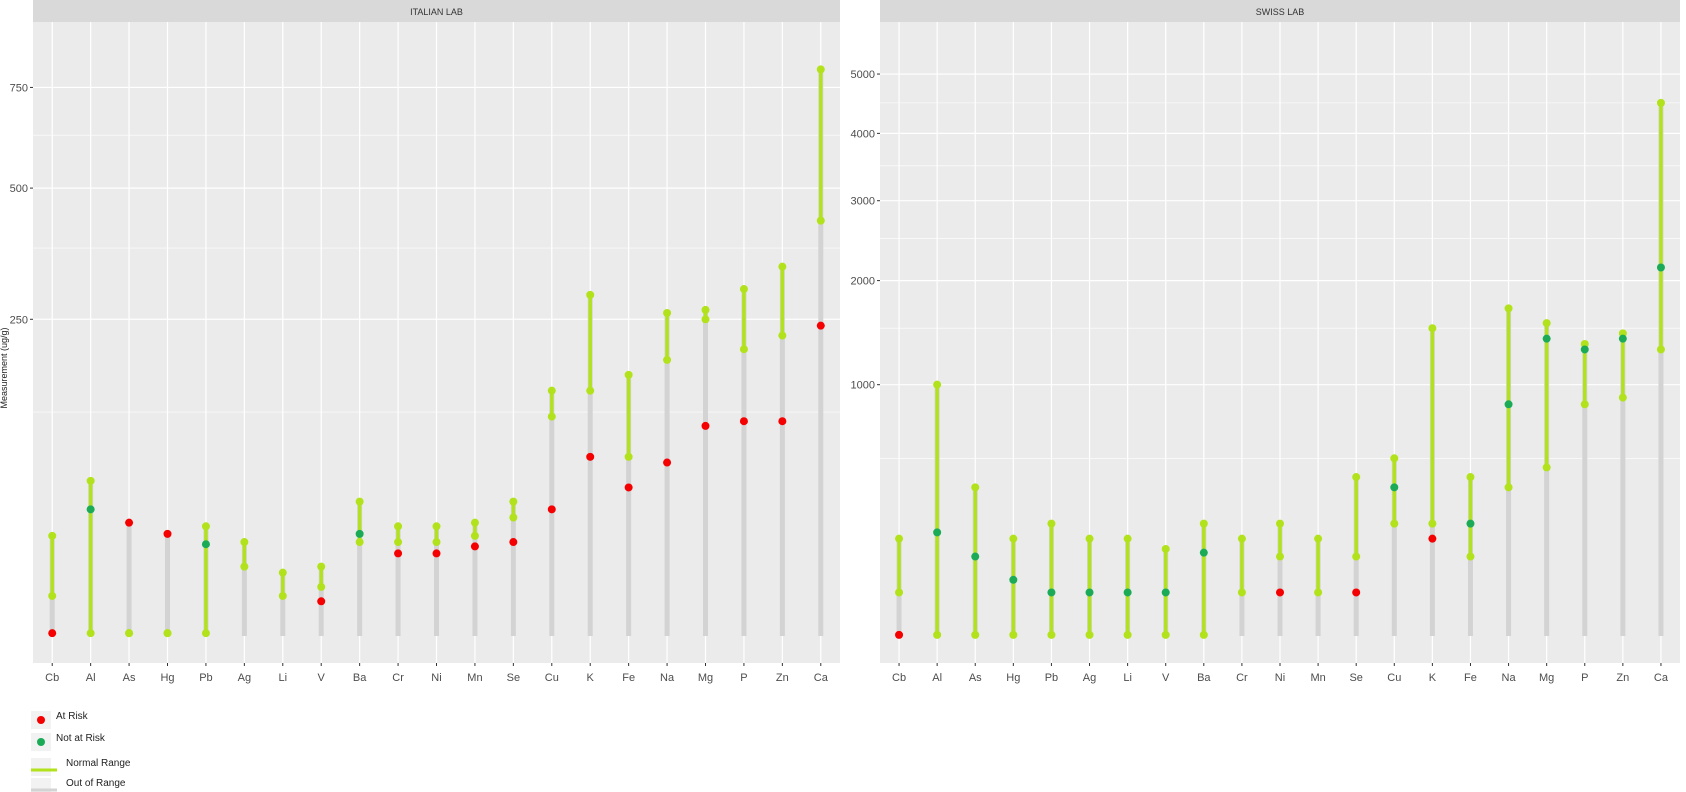  What do you see at coordinates (1660, 267) in the screenshot?
I see `value-point-ca` at bounding box center [1660, 267].